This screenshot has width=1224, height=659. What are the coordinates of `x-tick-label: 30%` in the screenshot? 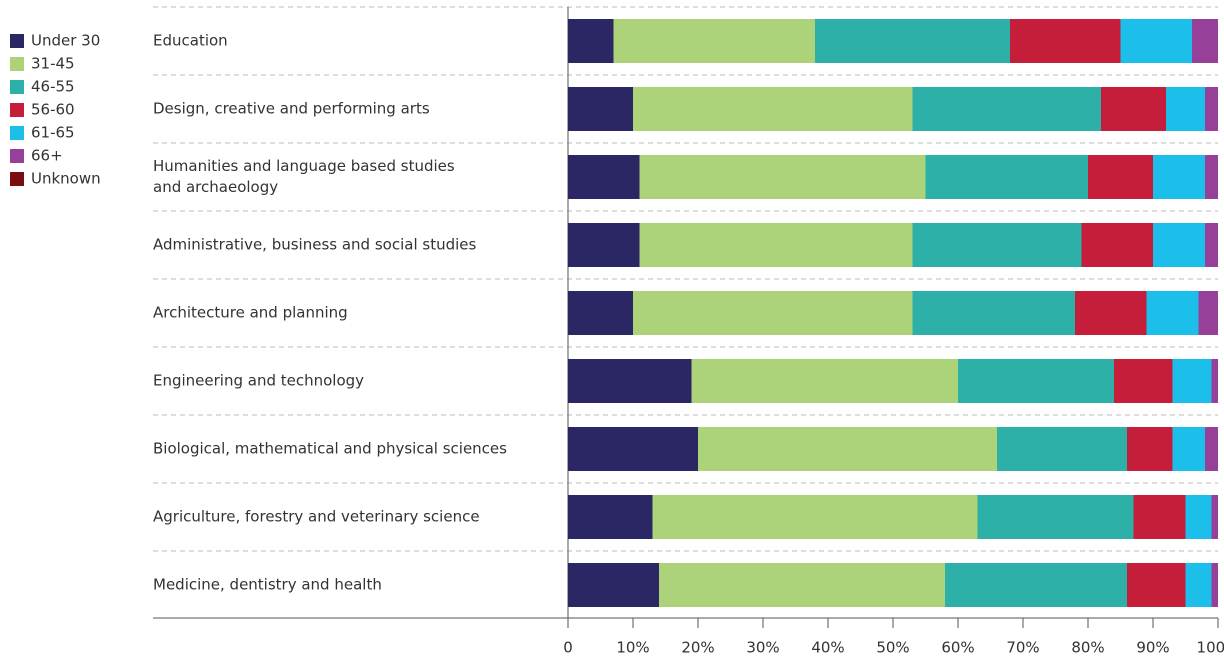 It's located at (762, 648).